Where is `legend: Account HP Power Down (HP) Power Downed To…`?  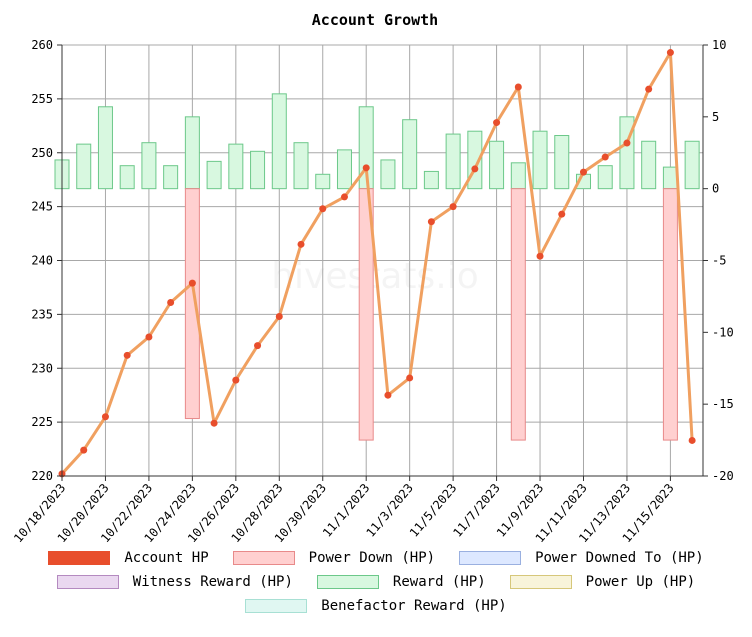
legend: Account HP Power Down (HP) Power Downed To… is located at coordinates (376, 582).